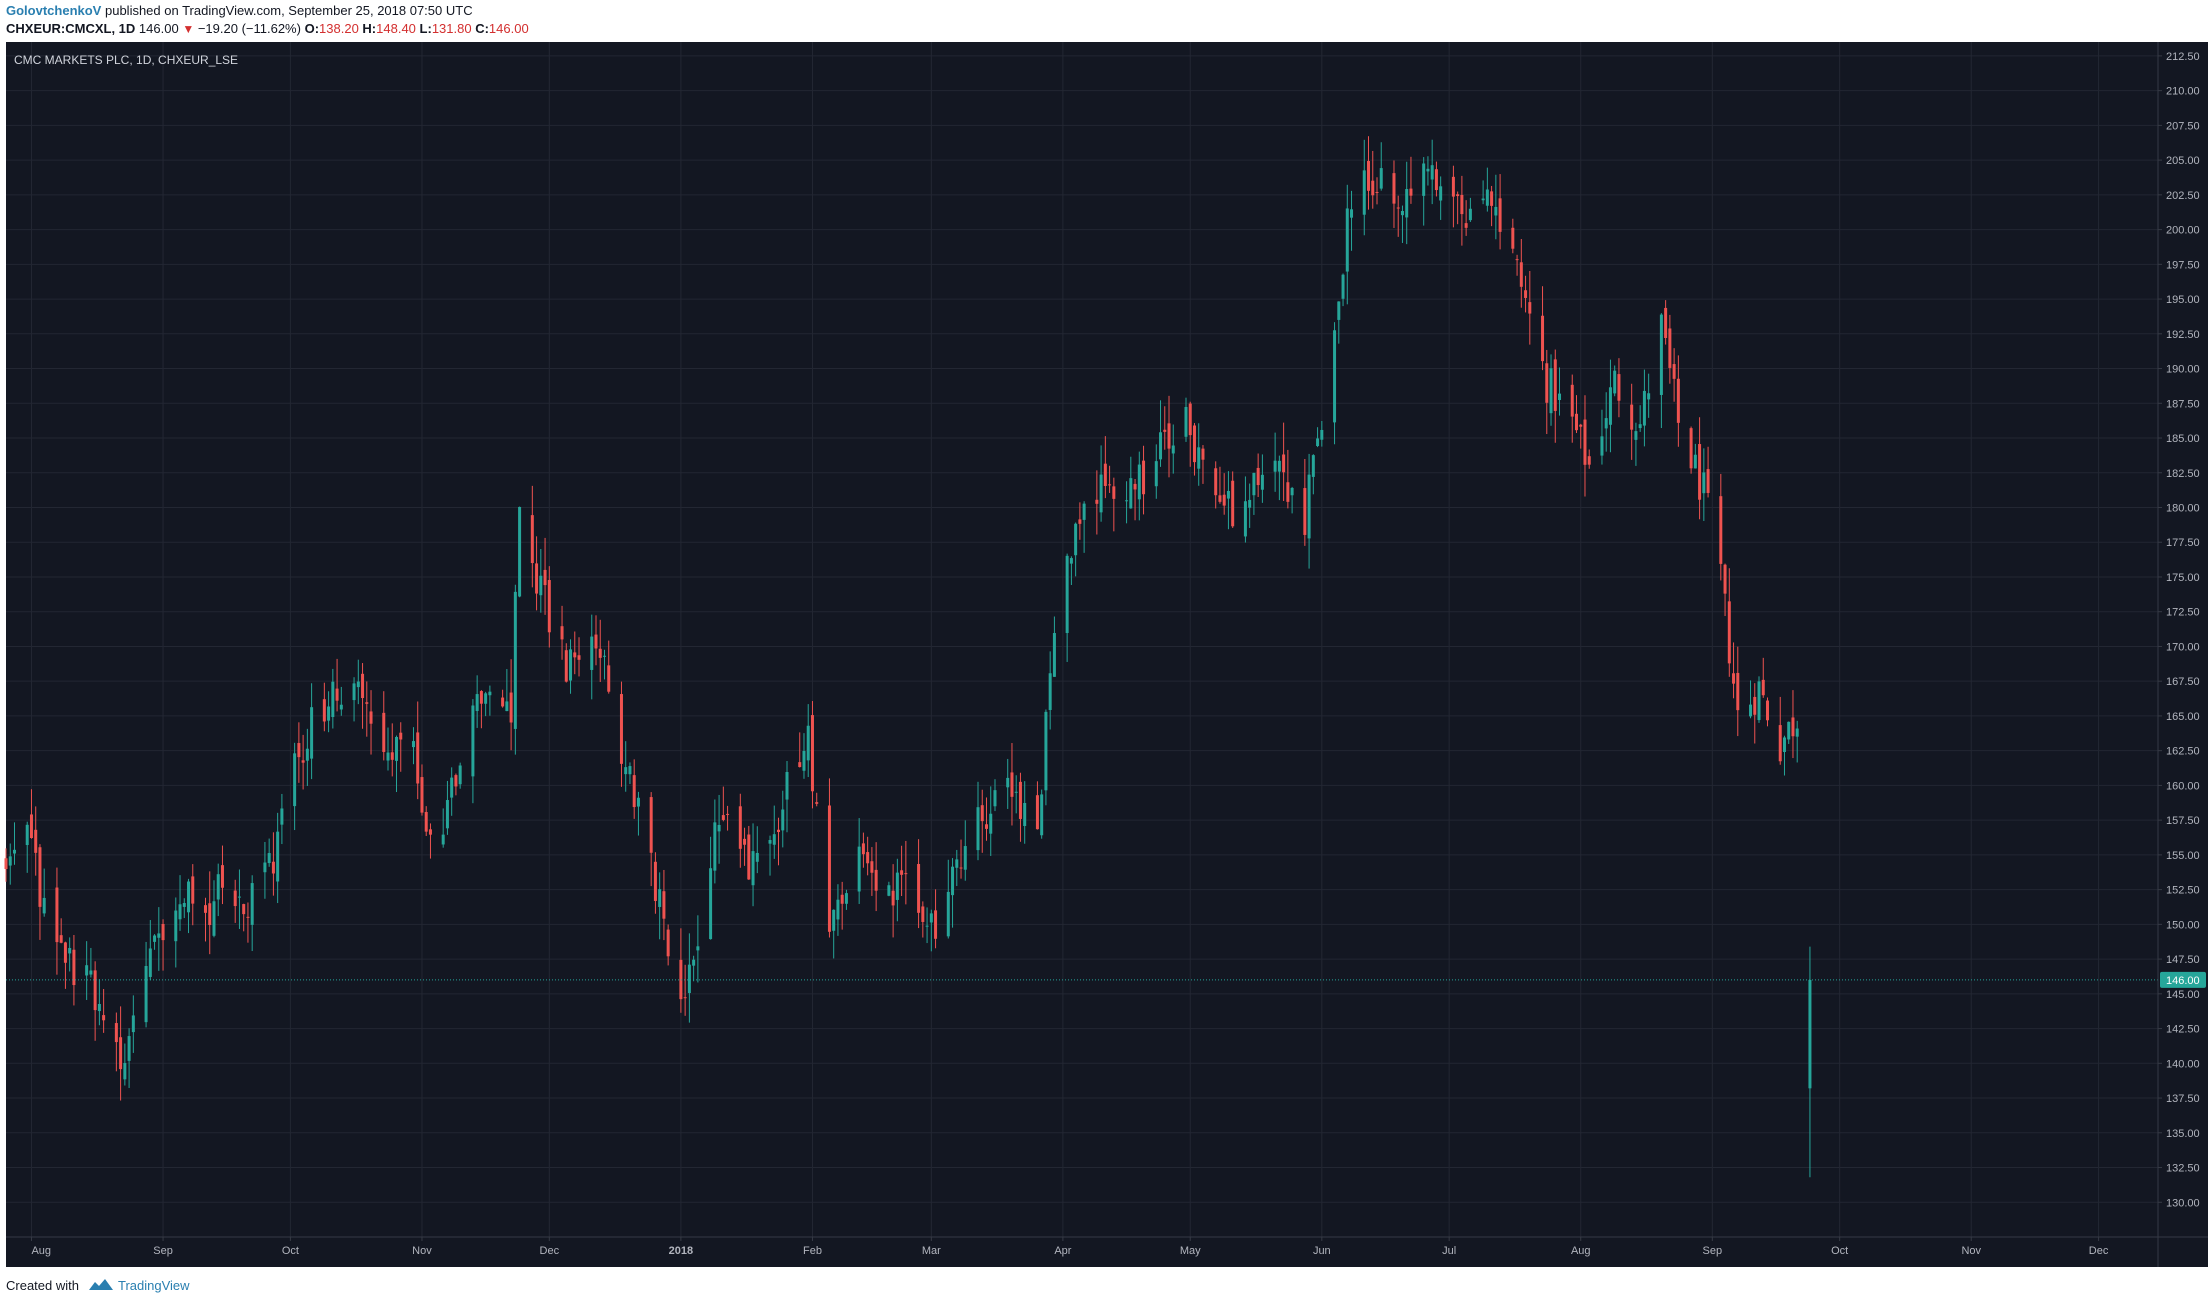  I want to click on symbol-label: CHXEUR:CMCXL, 1D, so click(71, 28).